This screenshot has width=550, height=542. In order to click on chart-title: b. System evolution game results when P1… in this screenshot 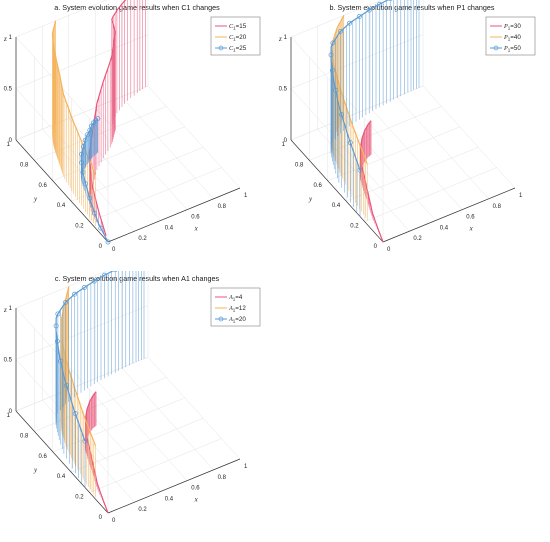, I will do `click(411, 7)`.